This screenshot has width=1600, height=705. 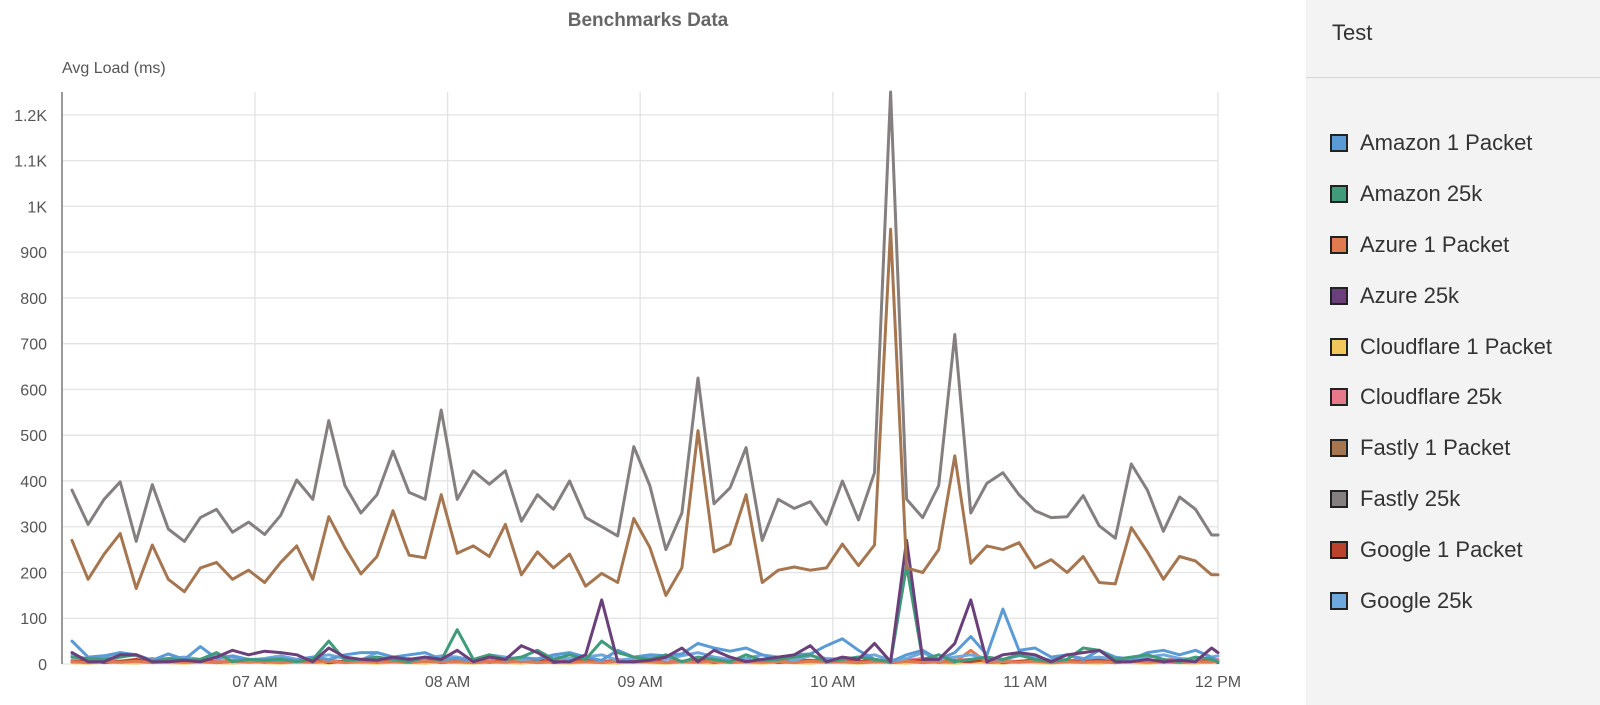 I want to click on legend-item-azure-25k: Azure 25k, so click(x=1441, y=295).